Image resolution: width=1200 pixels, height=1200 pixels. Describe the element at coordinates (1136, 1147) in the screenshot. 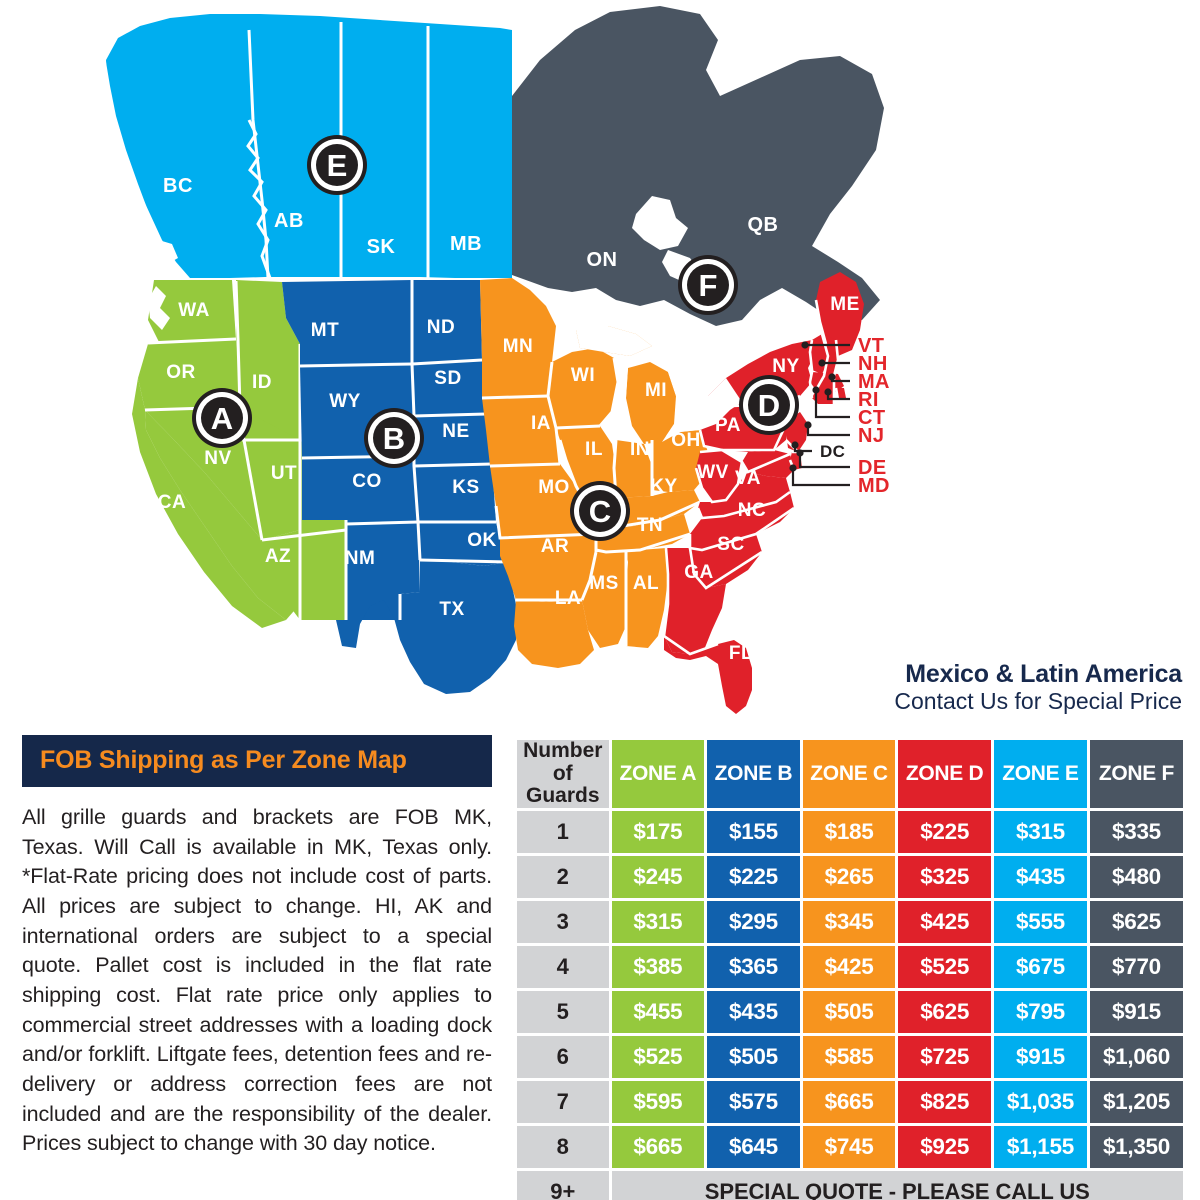

I see `price-cell-zone-f: $1,350` at that location.